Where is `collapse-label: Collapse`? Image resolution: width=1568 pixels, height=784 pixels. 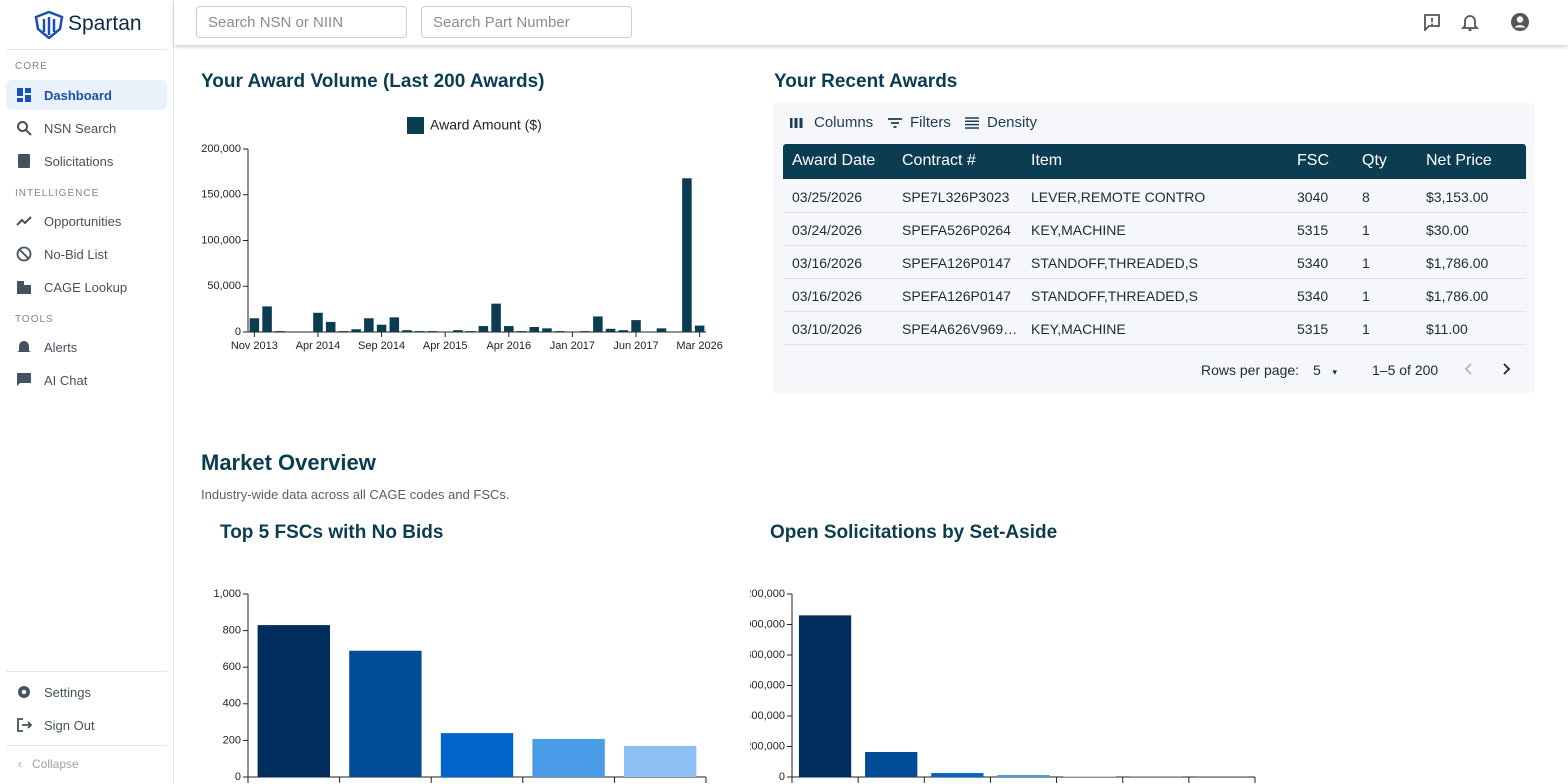 collapse-label: Collapse is located at coordinates (55, 764).